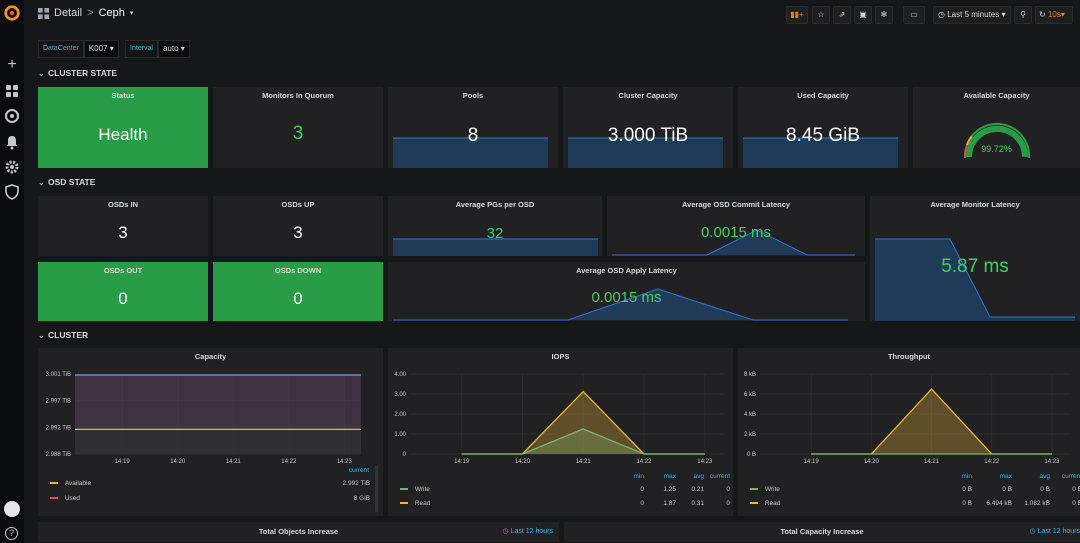 This screenshot has width=1080, height=543. I want to click on osds-in-panel: OSDs IN 3, so click(123, 226).